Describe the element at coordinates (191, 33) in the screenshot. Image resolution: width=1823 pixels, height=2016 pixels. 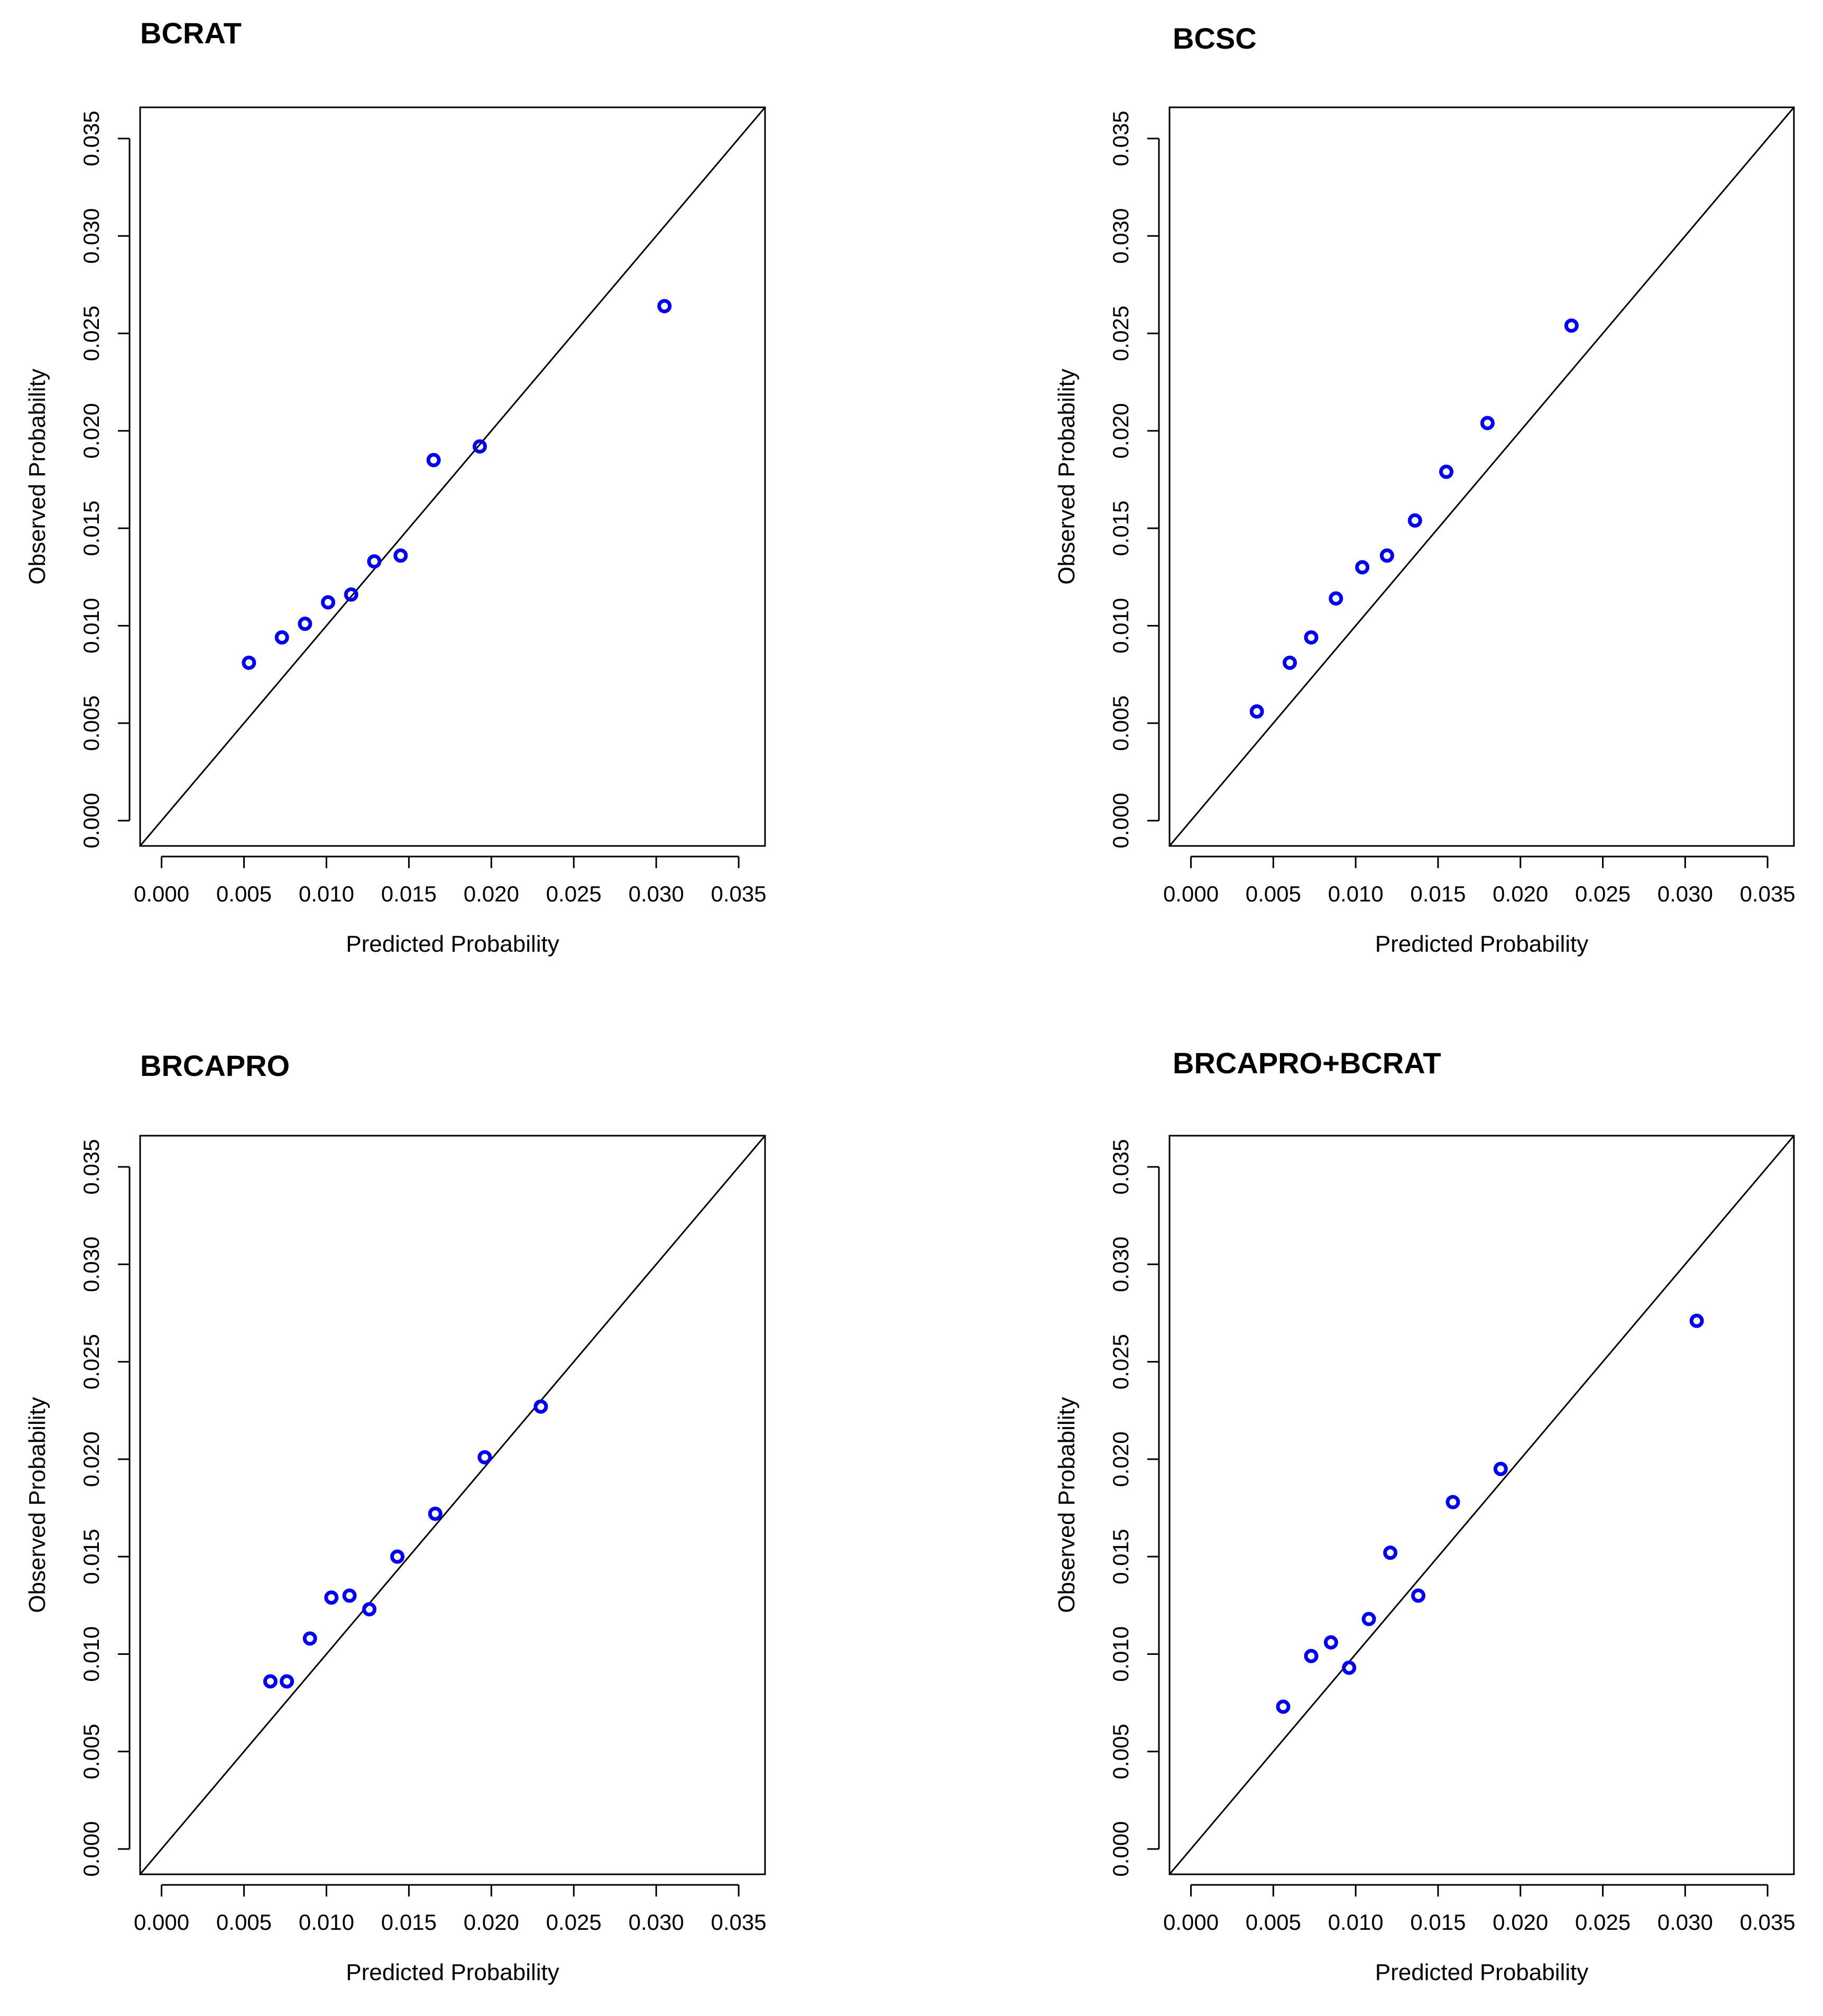
I see `panel-title: BCRAT` at that location.